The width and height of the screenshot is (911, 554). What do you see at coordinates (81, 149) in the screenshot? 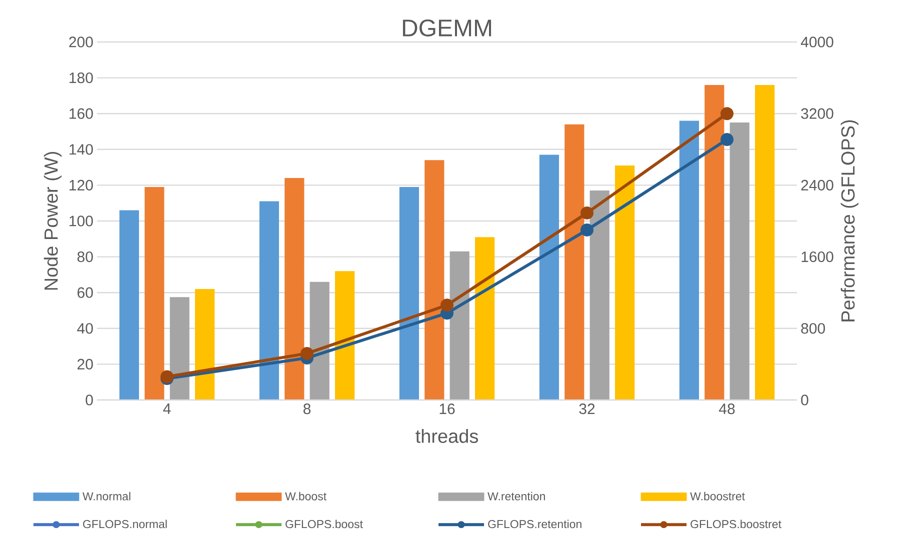
I see `y-tick-label: 140` at bounding box center [81, 149].